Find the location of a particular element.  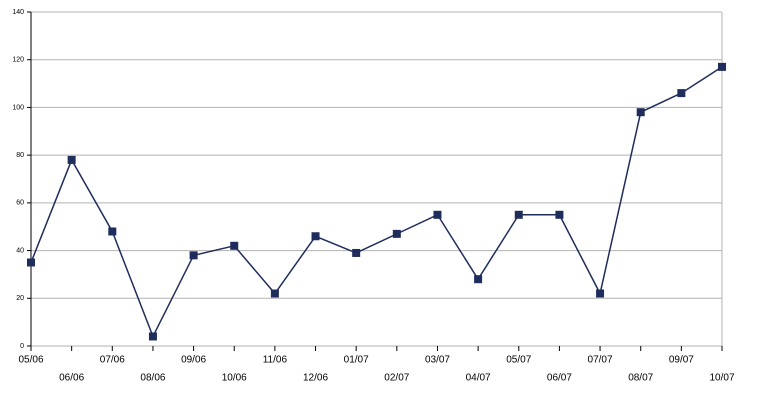

x-tick-label: 09/07 is located at coordinates (681, 360).